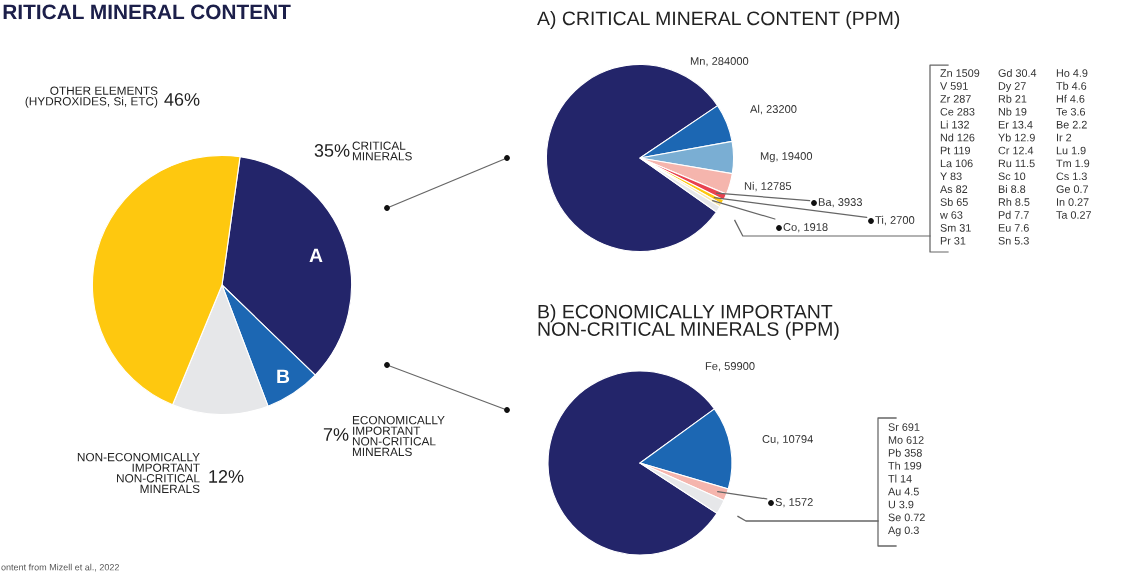 This screenshot has width=1135, height=575. What do you see at coordinates (1012, 189) in the screenshot?
I see `text: Bi 8.8` at bounding box center [1012, 189].